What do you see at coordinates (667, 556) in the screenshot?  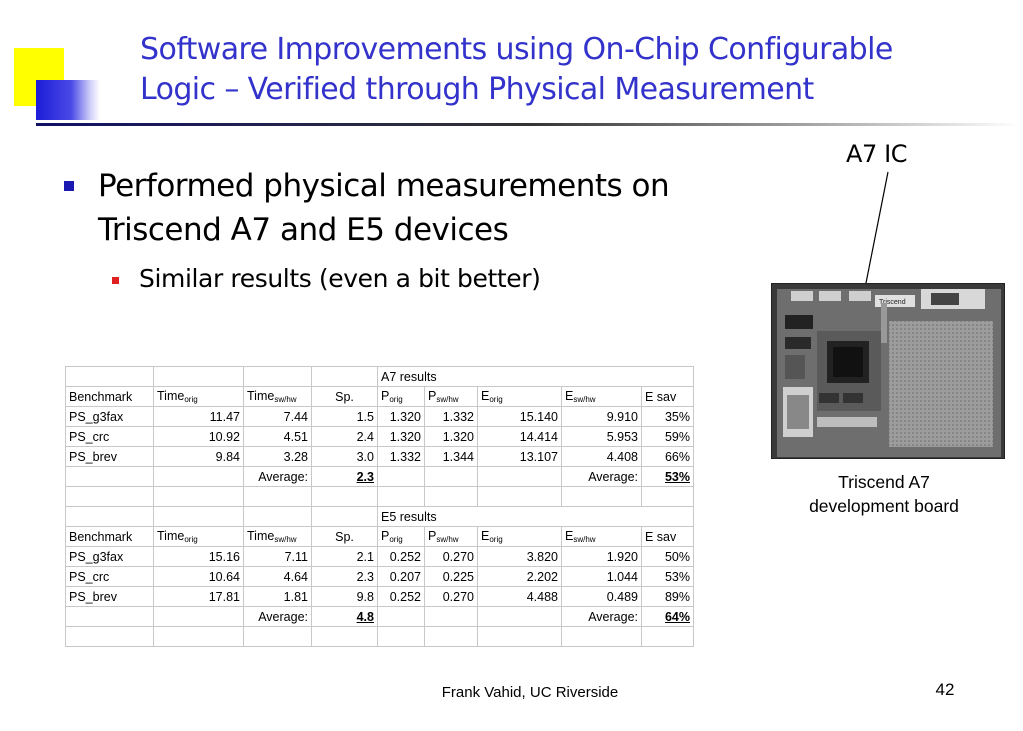 I see `table-cell: 50%` at bounding box center [667, 556].